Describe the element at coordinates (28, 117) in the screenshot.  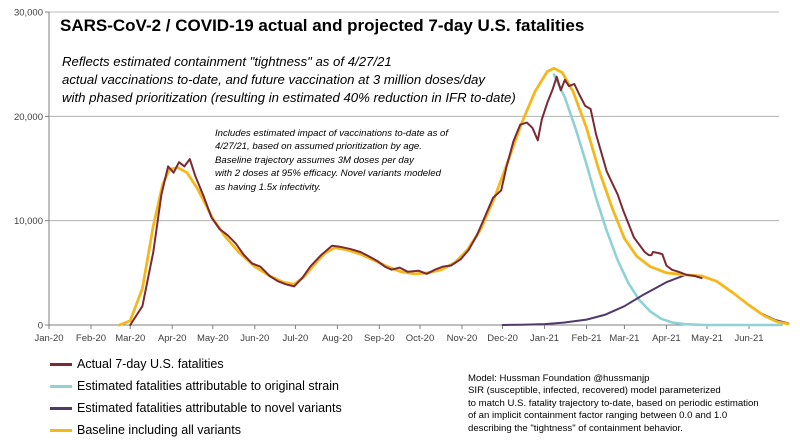
I see `y-tick-label: 20,000` at that location.